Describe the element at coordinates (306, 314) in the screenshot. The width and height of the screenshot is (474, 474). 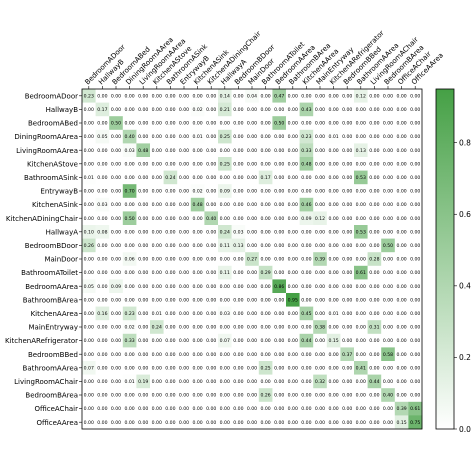
I see `cell-value-label: 0.45` at that location.